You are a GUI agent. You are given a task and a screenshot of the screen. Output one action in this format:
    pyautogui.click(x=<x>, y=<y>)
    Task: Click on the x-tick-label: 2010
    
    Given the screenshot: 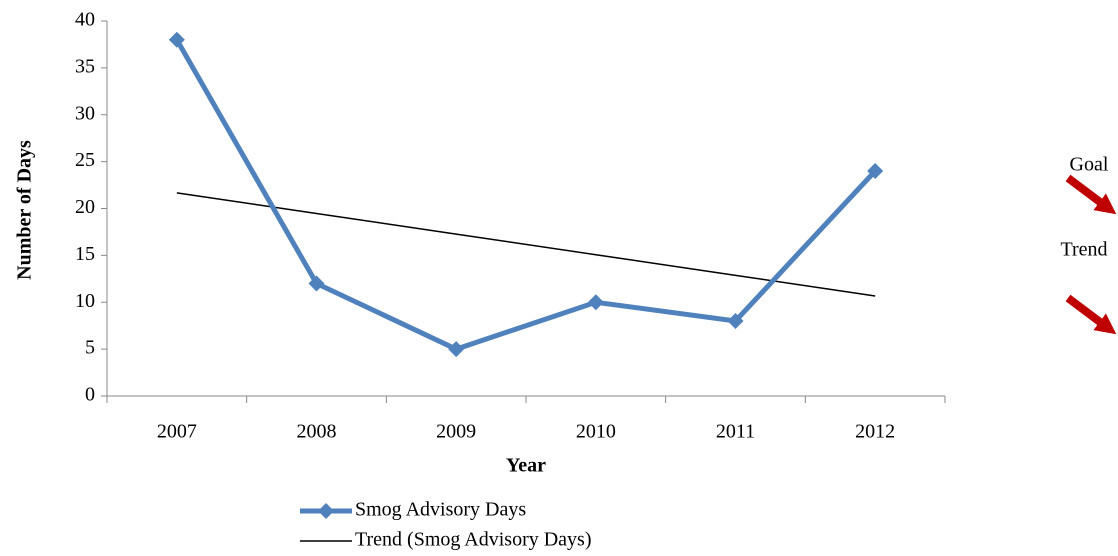 What is the action you would take?
    pyautogui.click(x=596, y=432)
    